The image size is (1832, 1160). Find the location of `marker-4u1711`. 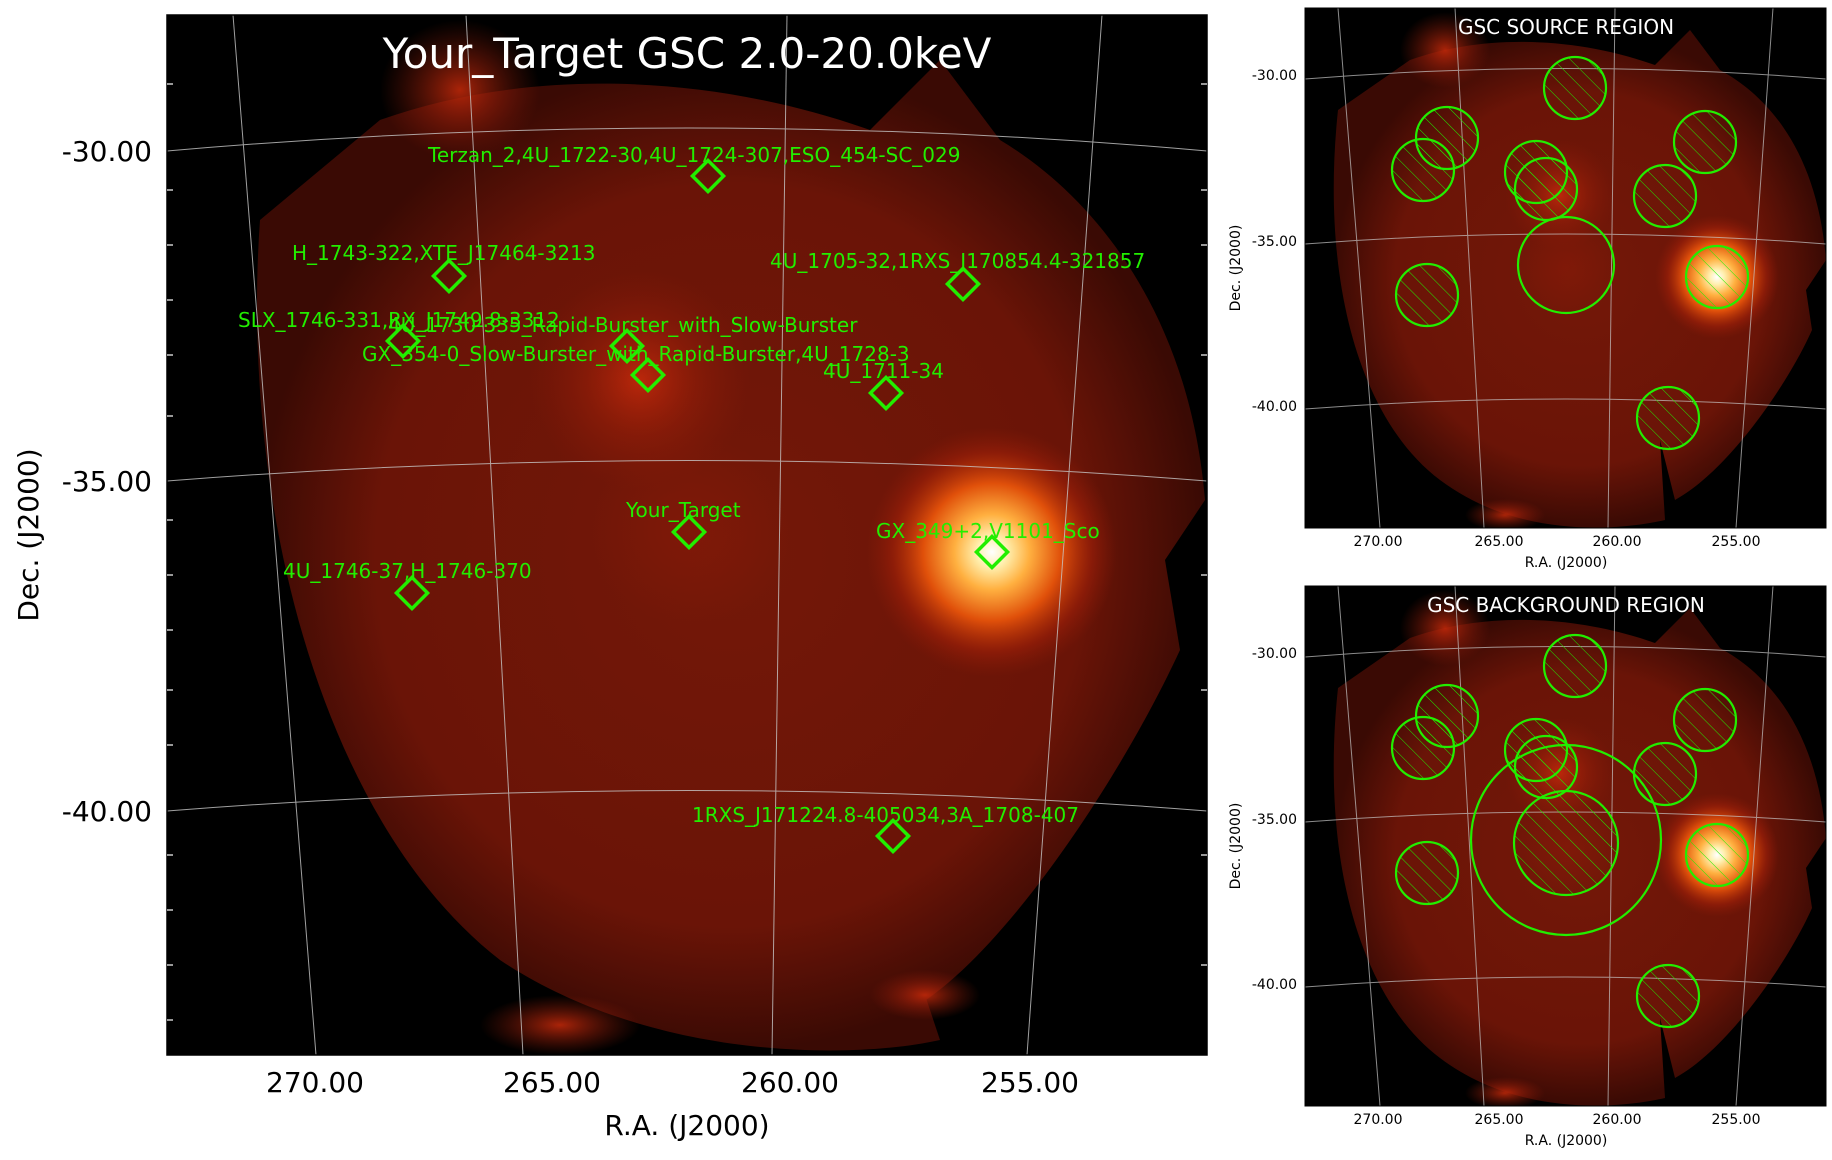

marker-4u1711 is located at coordinates (886, 393).